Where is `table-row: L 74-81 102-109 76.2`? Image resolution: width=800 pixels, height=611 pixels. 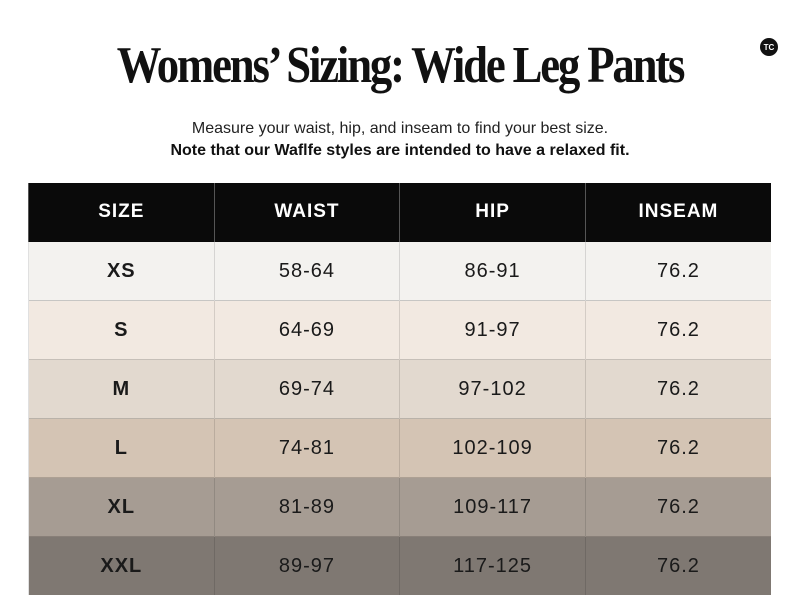 table-row: L 74-81 102-109 76.2 is located at coordinates (399, 448).